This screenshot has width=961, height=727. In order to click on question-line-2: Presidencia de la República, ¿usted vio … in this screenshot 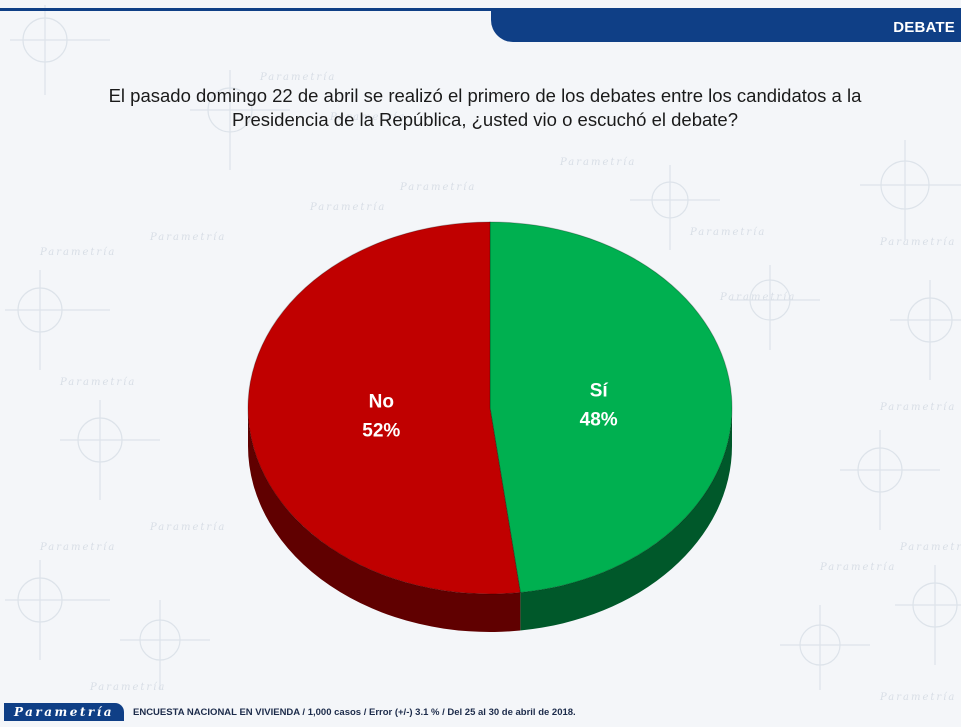, I will do `click(485, 119)`.